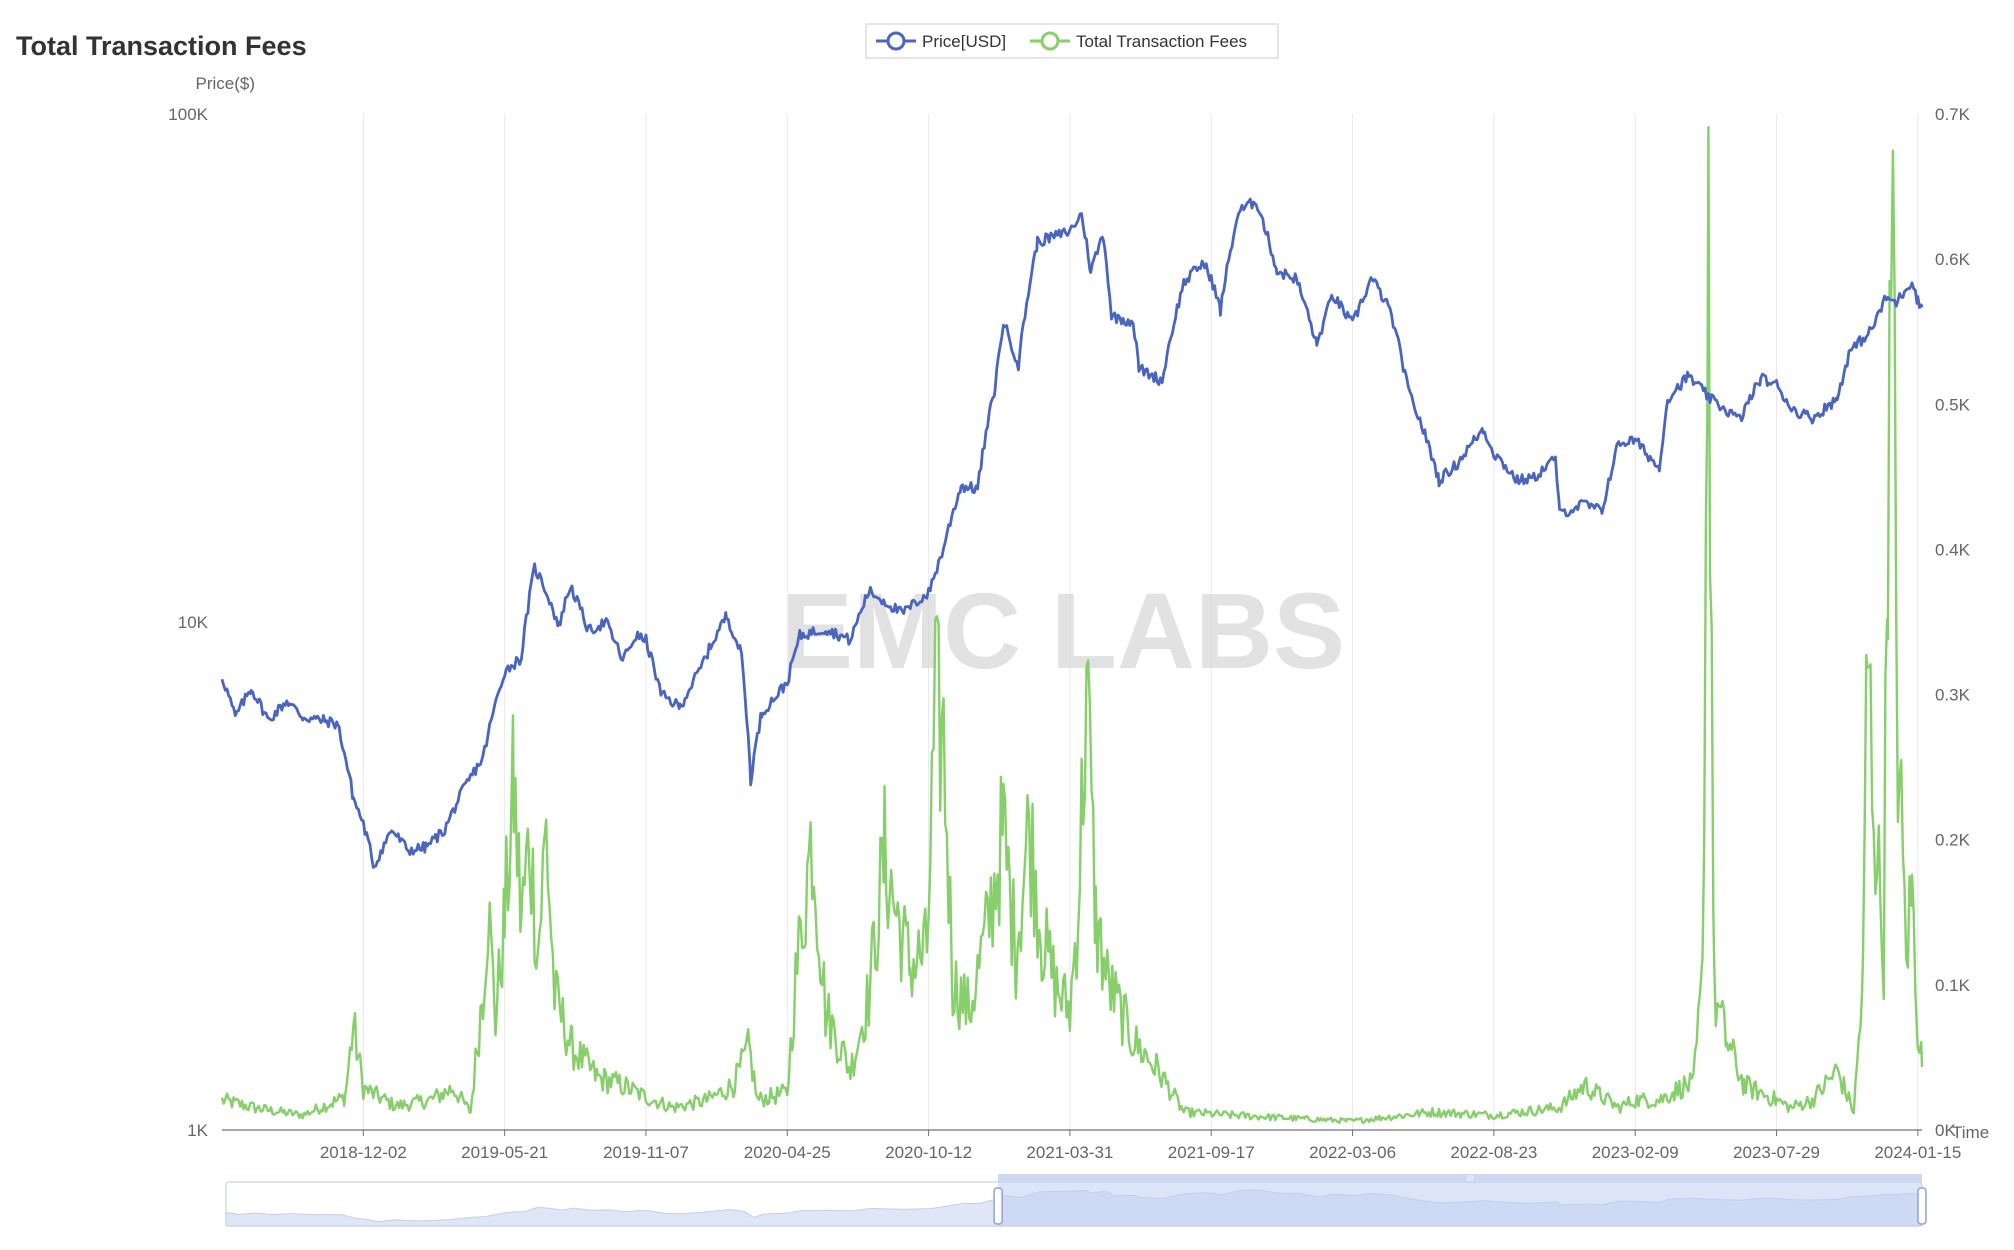 The image size is (2014, 1250). I want to click on data-zoom-slider: III, so click(1076, 1200).